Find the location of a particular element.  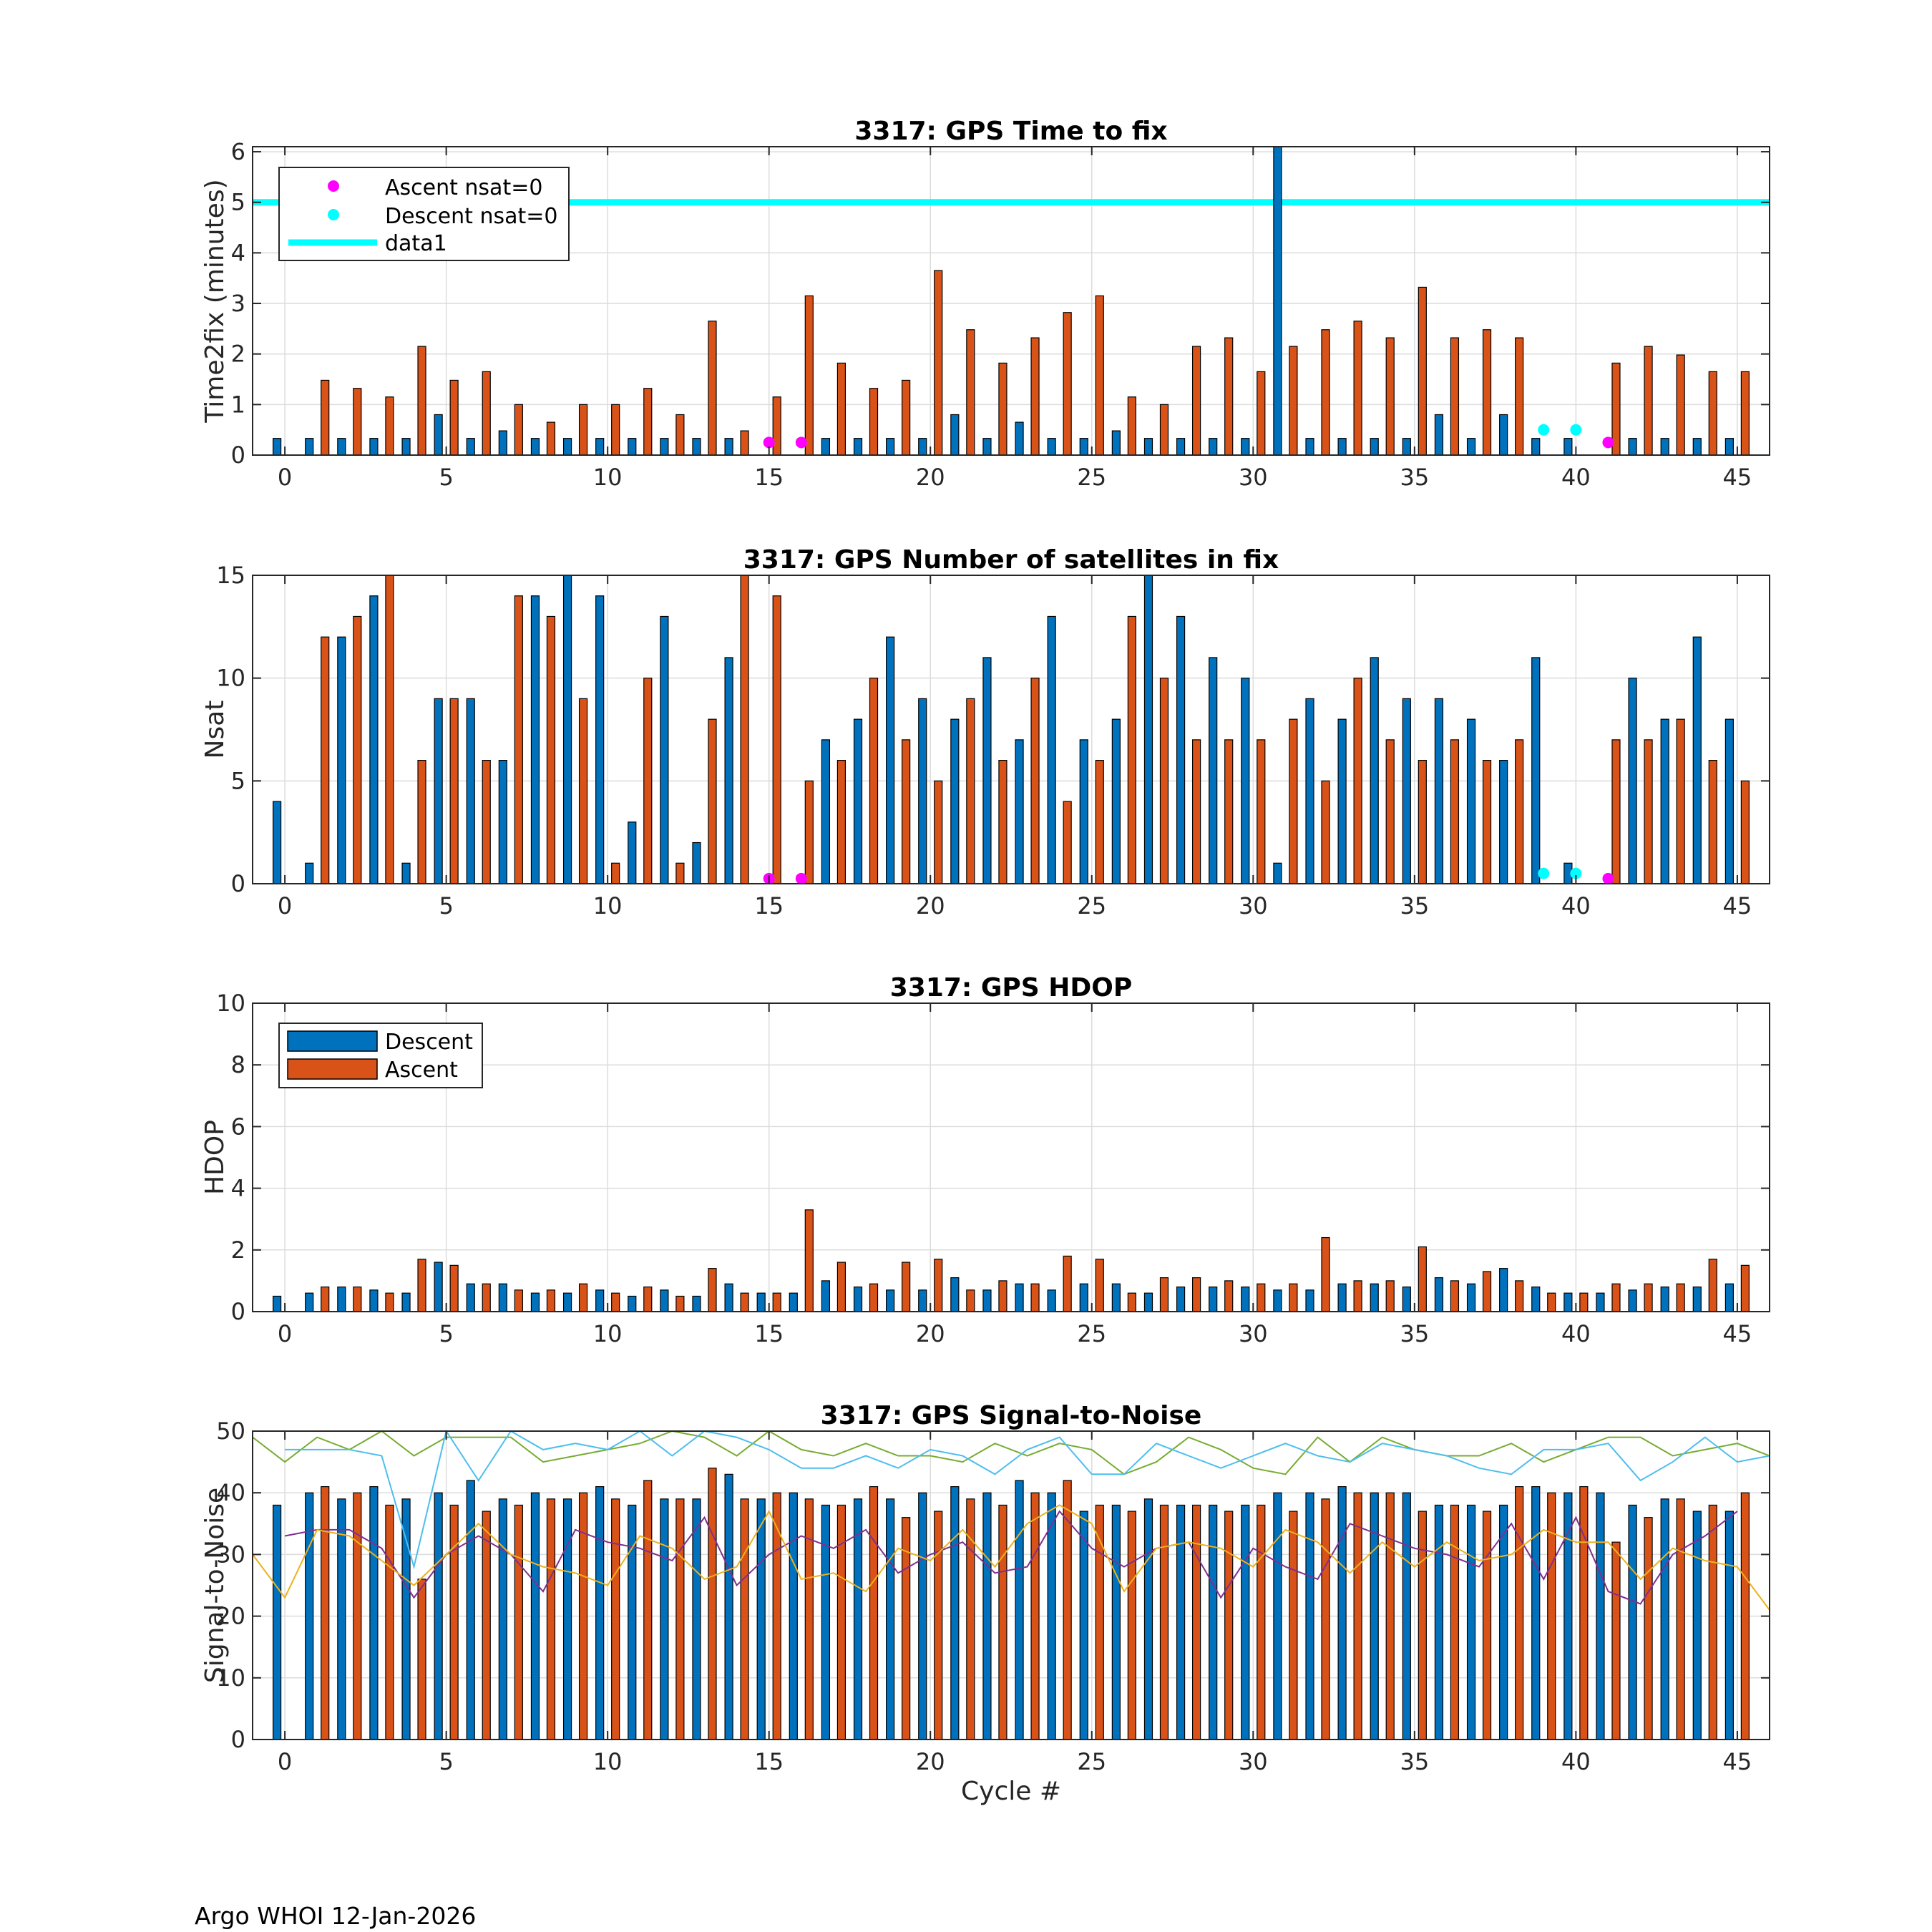

x-tick-label: 30 is located at coordinates (1253, 478).